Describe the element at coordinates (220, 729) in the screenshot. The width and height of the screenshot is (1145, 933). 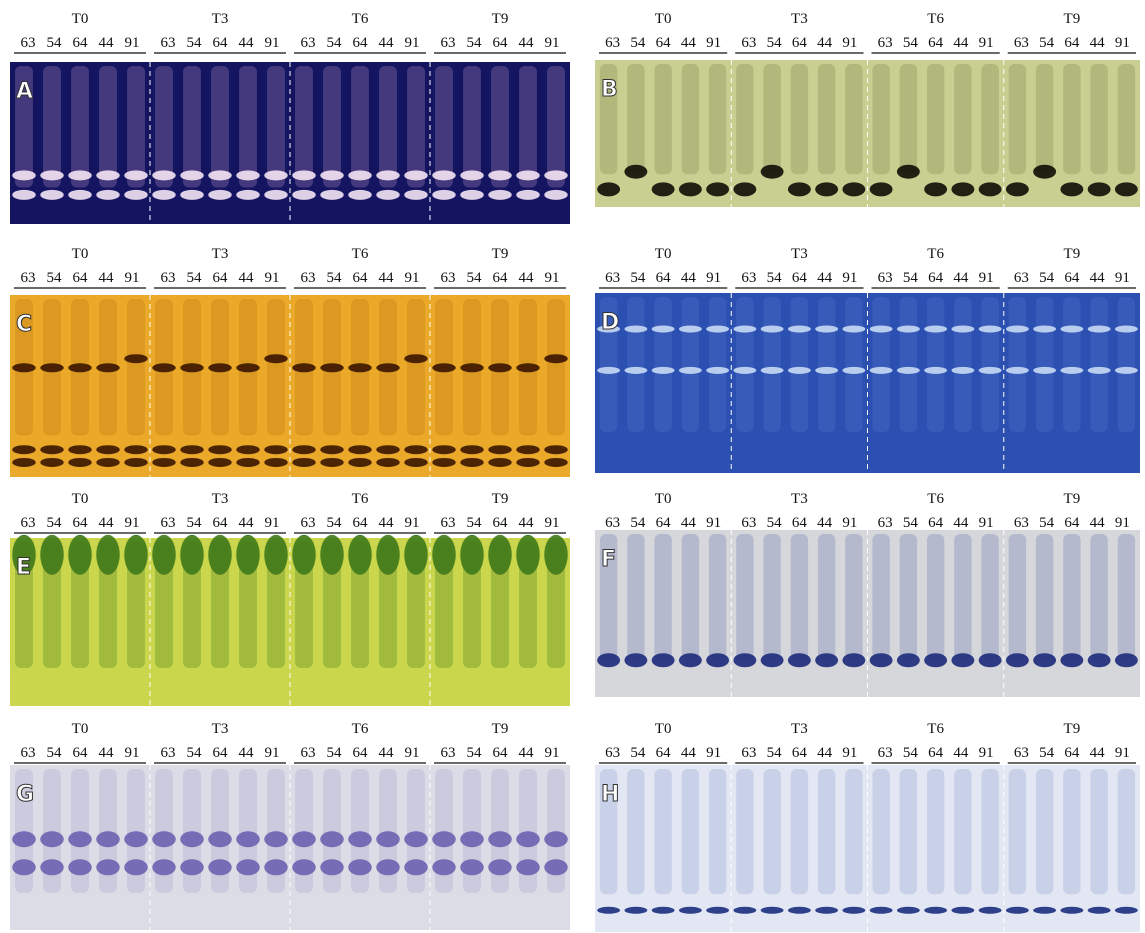
I see `group-label: T3` at that location.